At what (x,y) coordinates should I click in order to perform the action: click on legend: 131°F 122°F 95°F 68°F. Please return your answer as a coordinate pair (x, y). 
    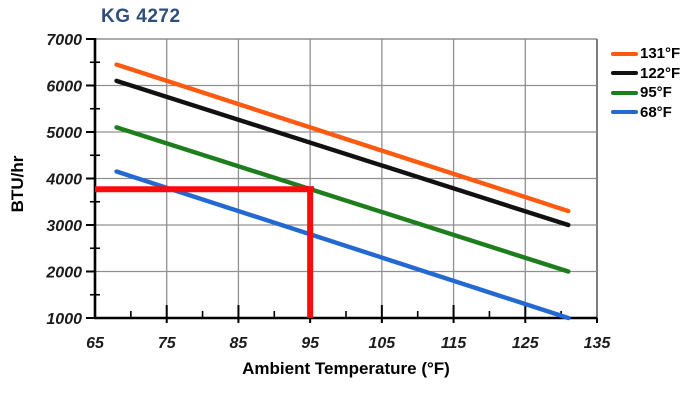
    Looking at the image, I should click on (645, 83).